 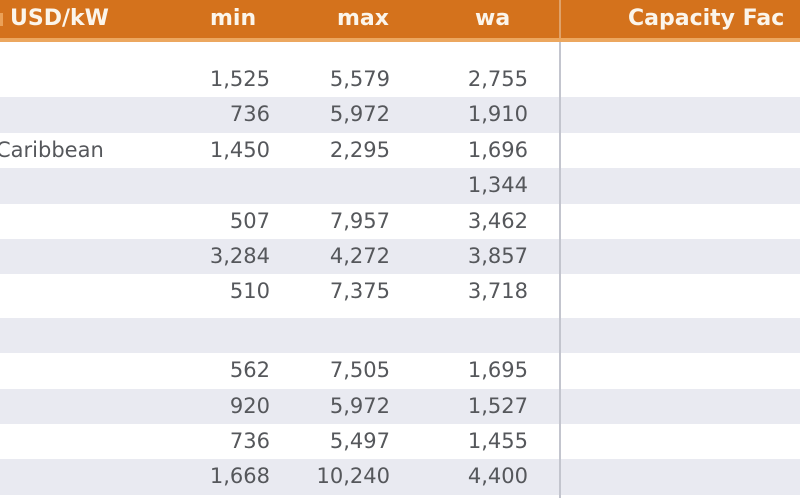 What do you see at coordinates (400, 115) in the screenshot?
I see `table-row: 736 5,972 1,910` at bounding box center [400, 115].